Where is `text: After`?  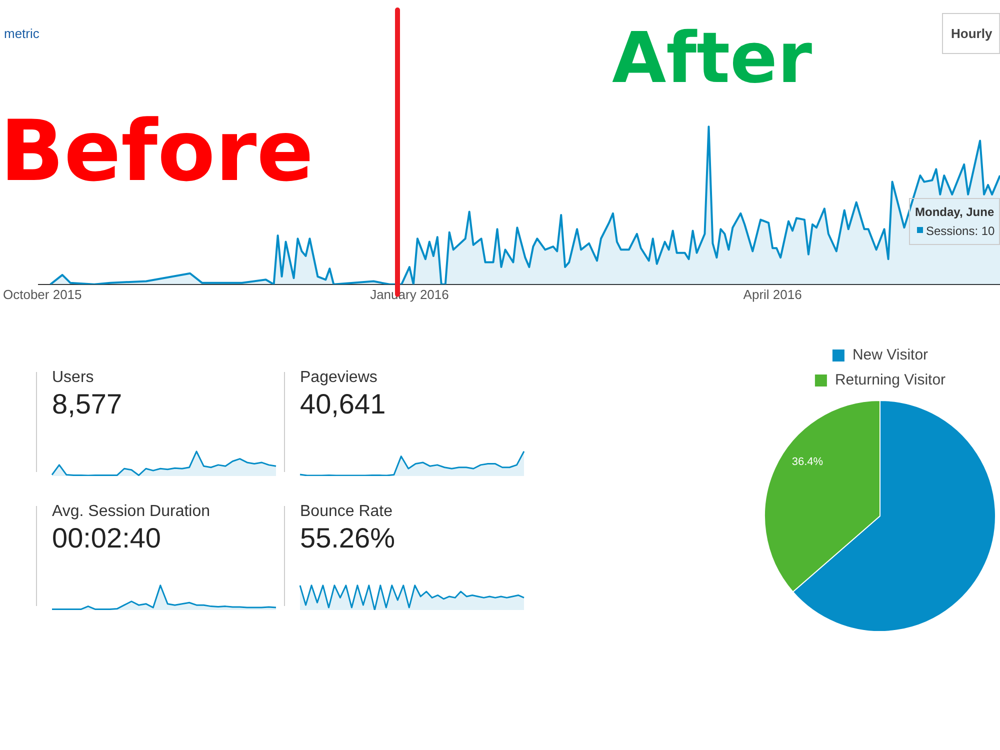
text: After is located at coordinates (712, 58).